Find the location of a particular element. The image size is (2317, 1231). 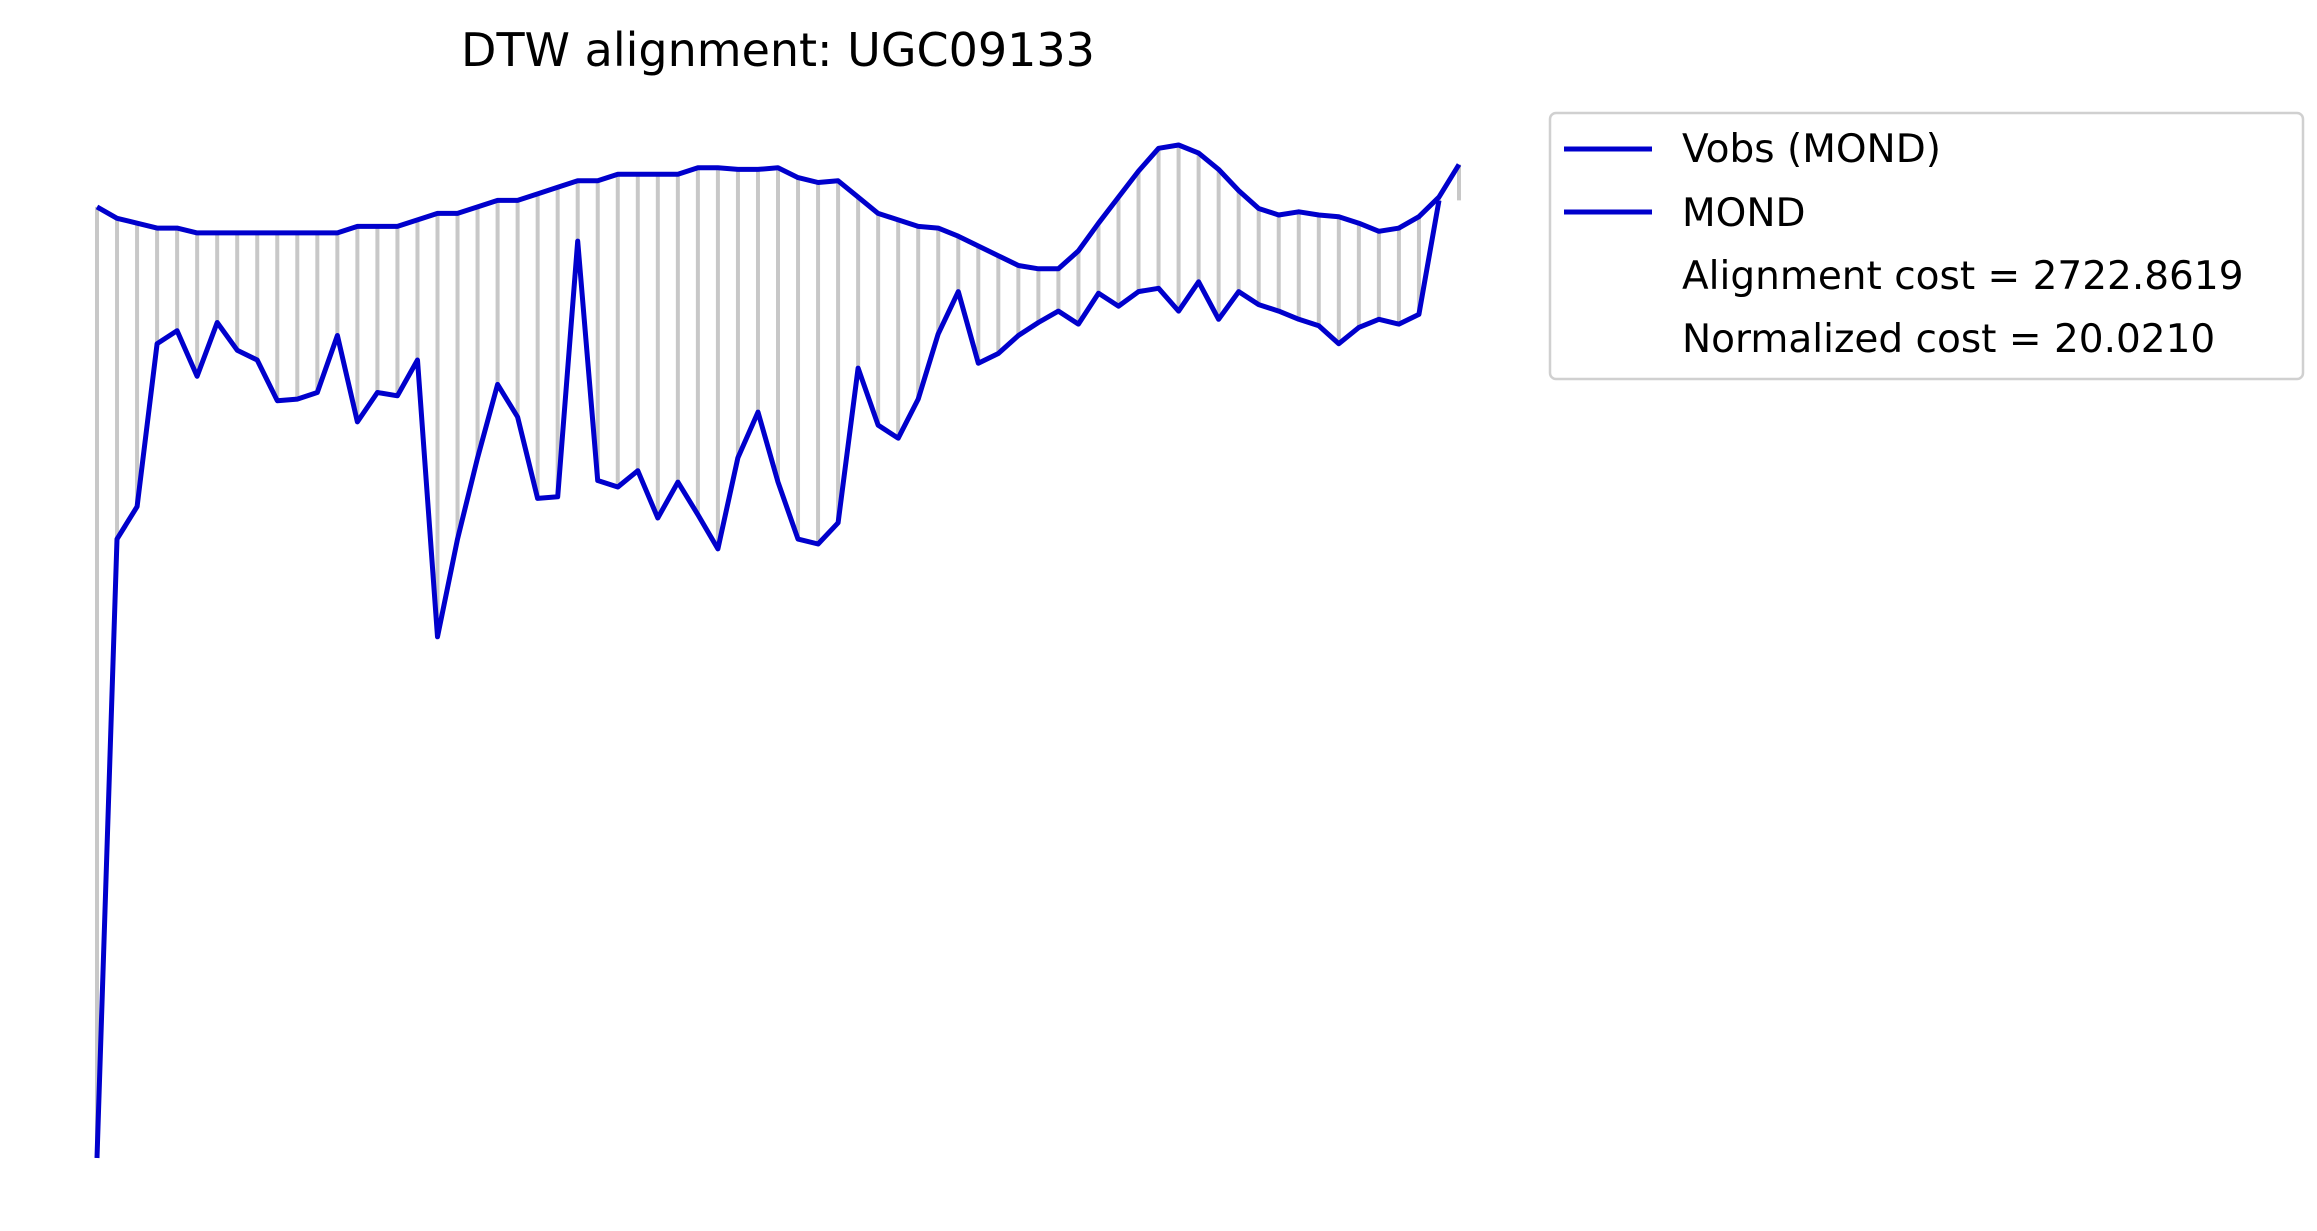

legend-normalized-cost: Normalized cost = 20.0210 is located at coordinates (1948, 339).